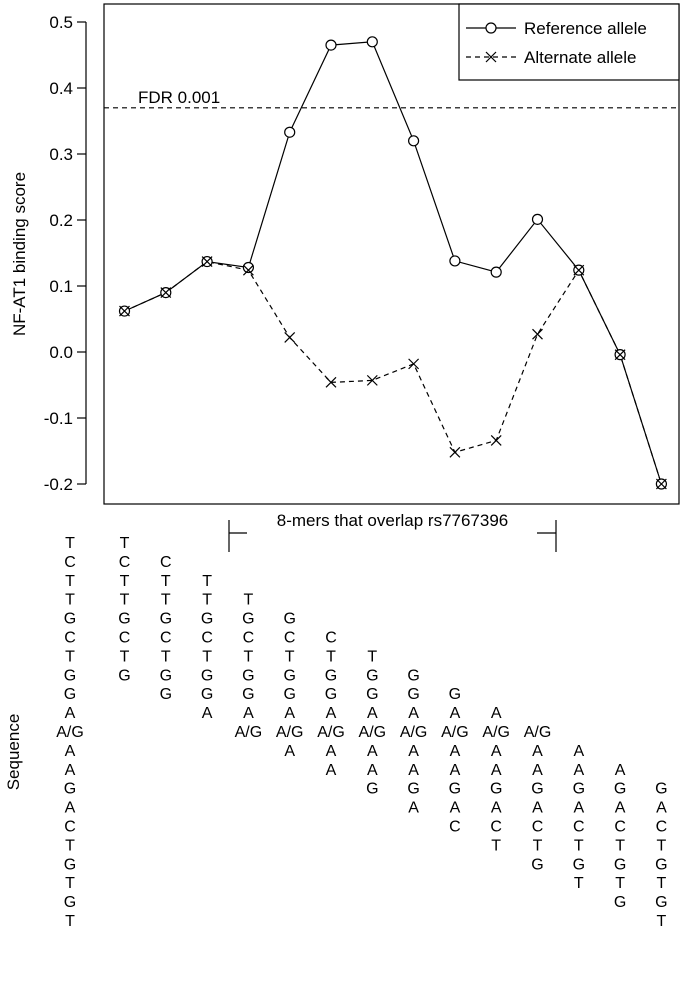 The width and height of the screenshot is (685, 995). What do you see at coordinates (392, 524) in the screenshot?
I see `bracket-label-bg` at bounding box center [392, 524].